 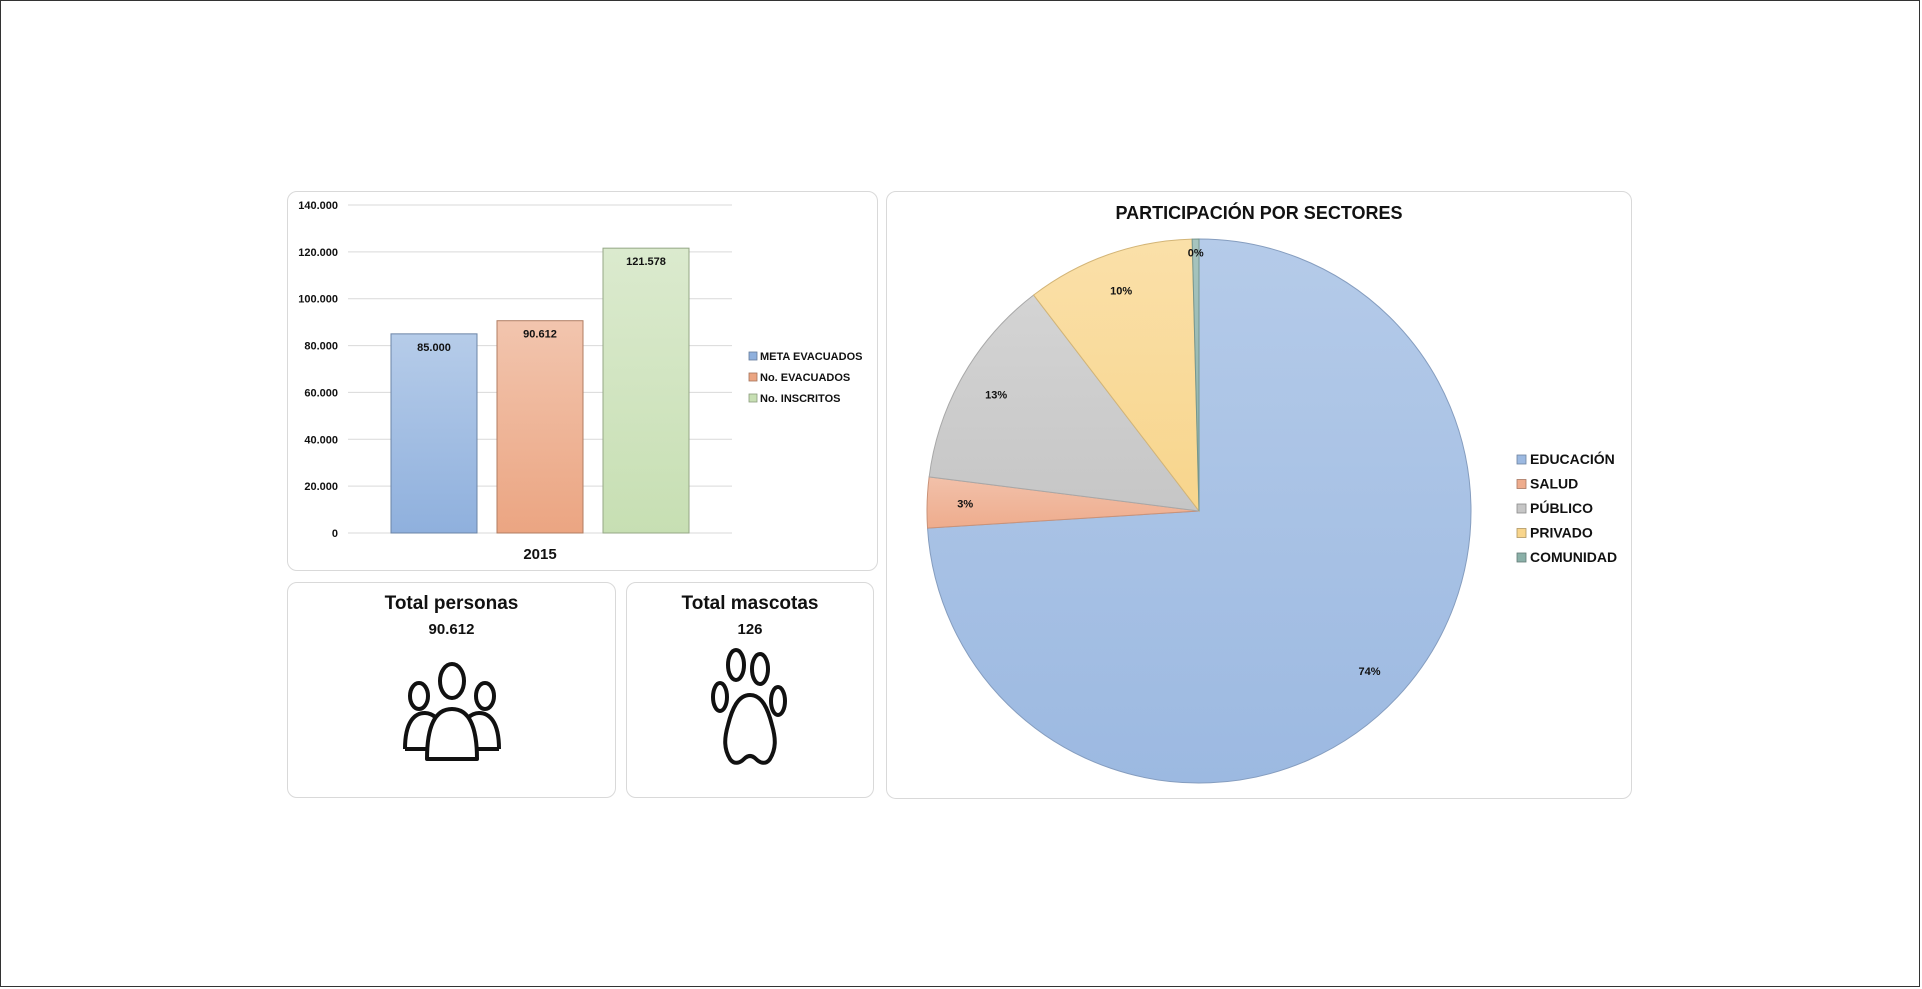 What do you see at coordinates (646, 262) in the screenshot?
I see `bar-data-label: 121.578` at bounding box center [646, 262].